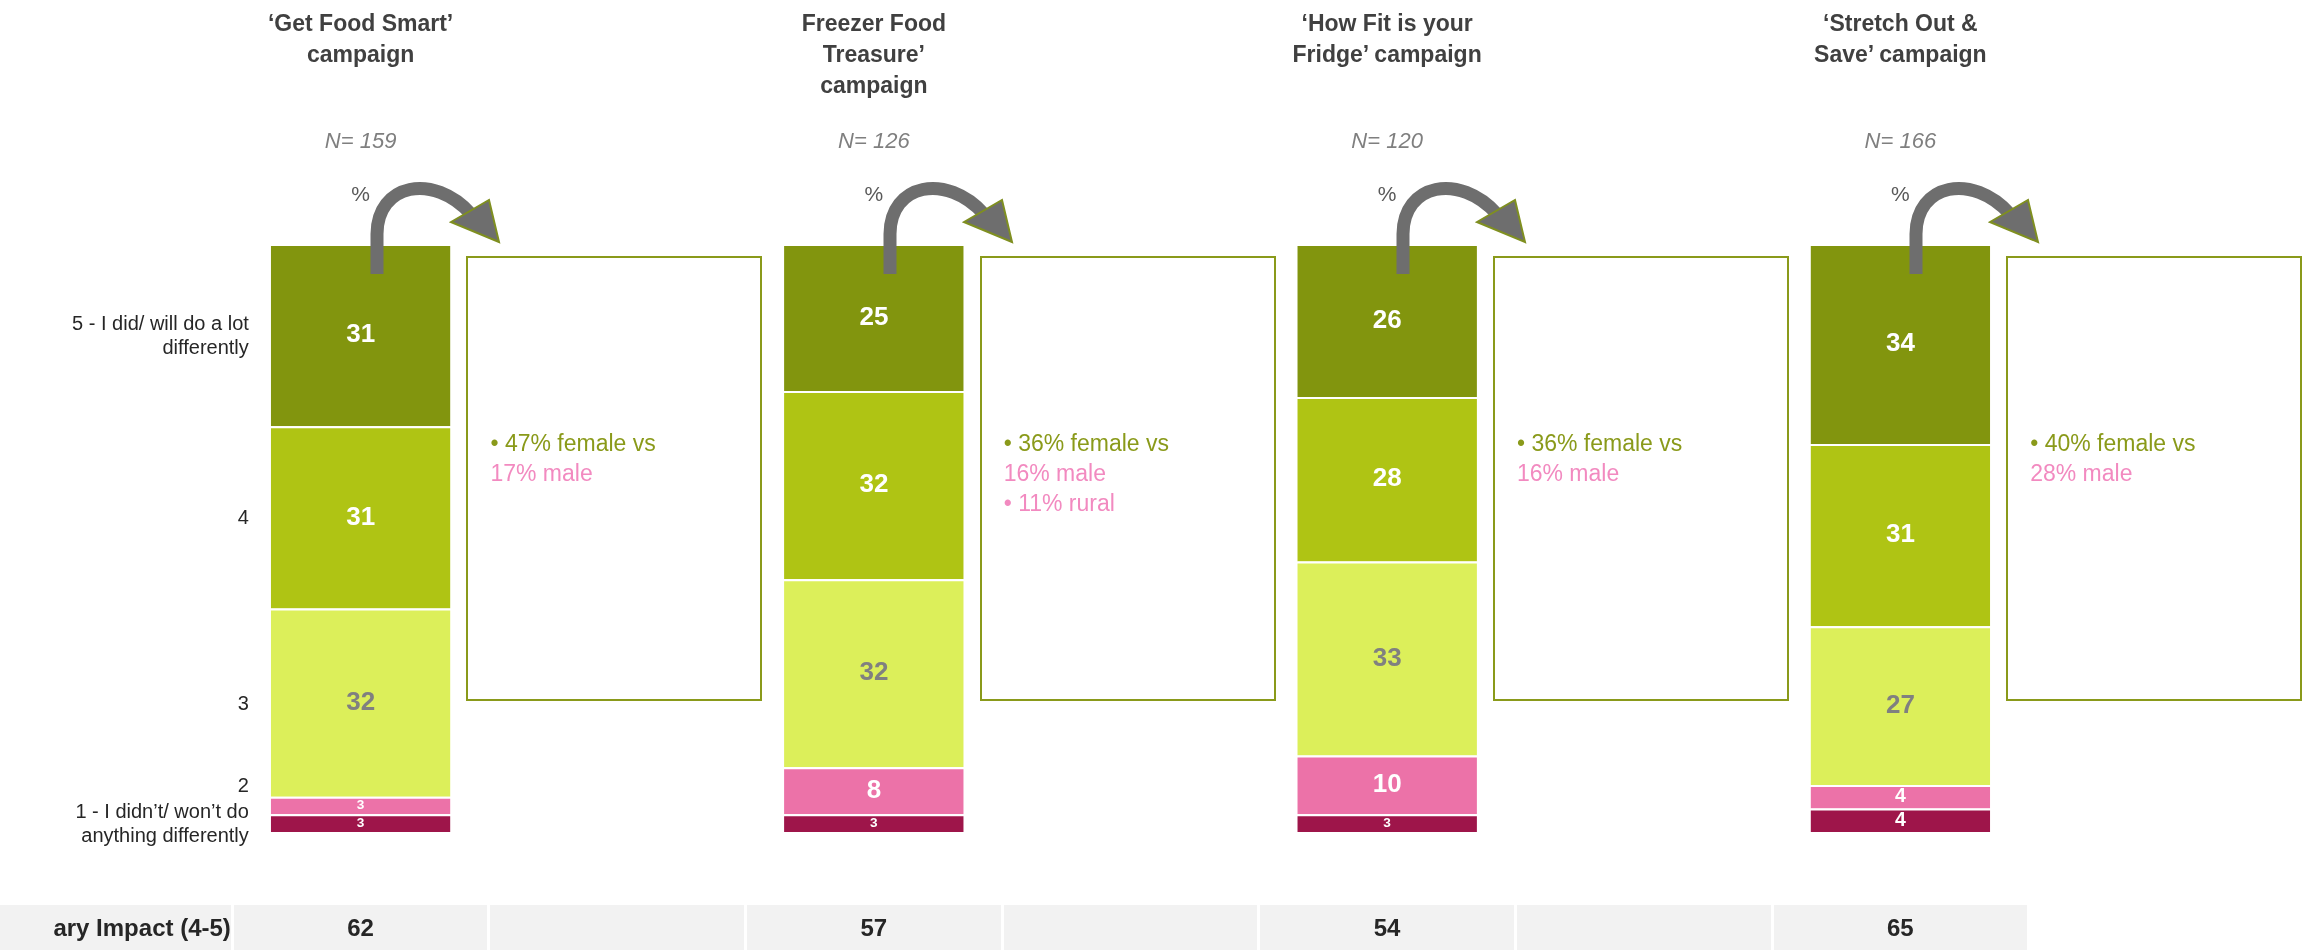 This screenshot has height=950, width=2320. What do you see at coordinates (242, 785) in the screenshot?
I see `series-label: 2` at bounding box center [242, 785].